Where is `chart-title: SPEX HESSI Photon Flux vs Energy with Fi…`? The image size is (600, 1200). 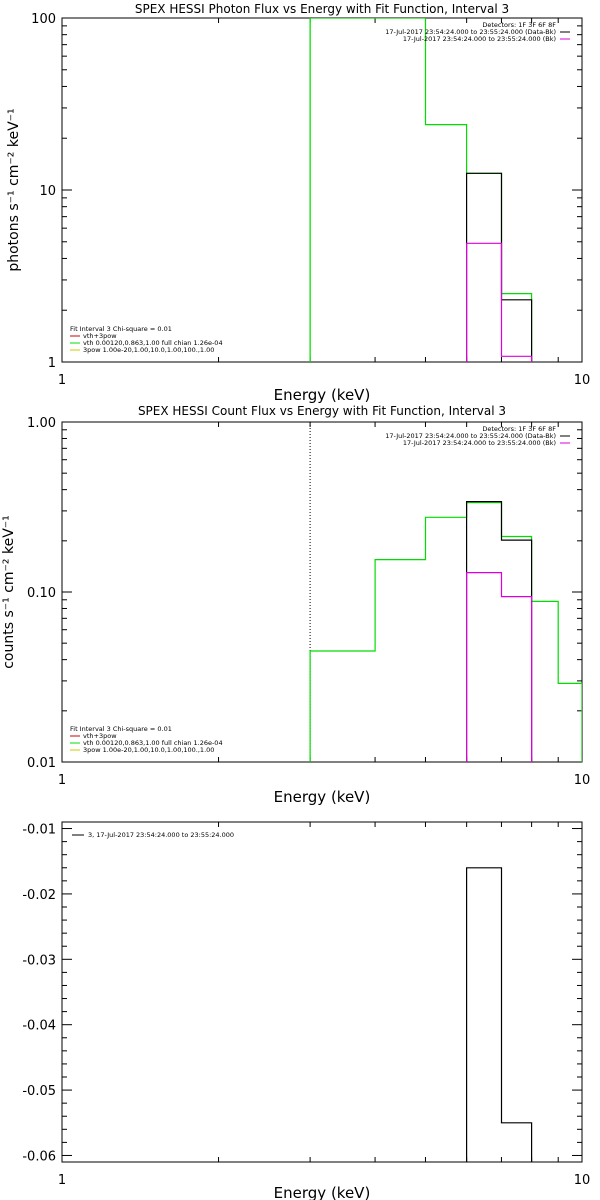
chart-title: SPEX HESSI Photon Flux vs Energy with Fi… is located at coordinates (322, 9).